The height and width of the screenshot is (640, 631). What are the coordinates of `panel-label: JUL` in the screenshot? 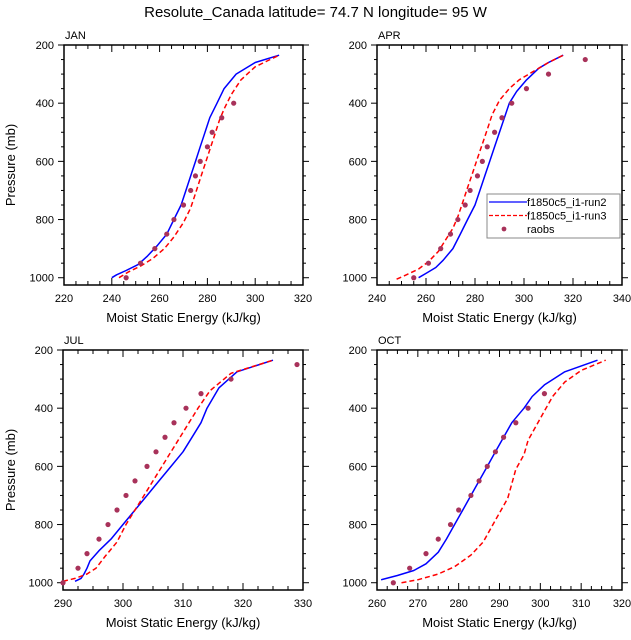 It's located at (74, 341).